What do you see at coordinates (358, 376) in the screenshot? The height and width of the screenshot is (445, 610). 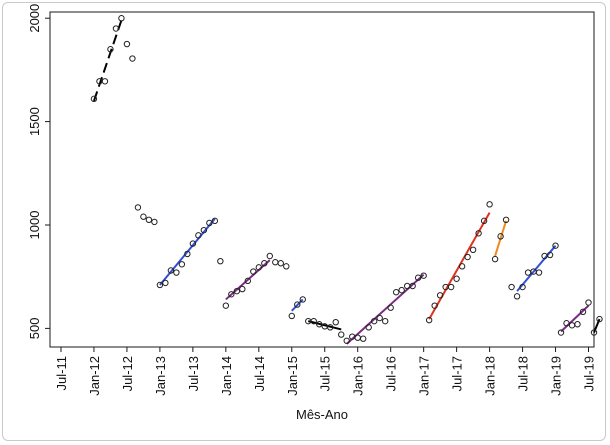 I see `x-tick-label-10: Jan-16` at bounding box center [358, 376].